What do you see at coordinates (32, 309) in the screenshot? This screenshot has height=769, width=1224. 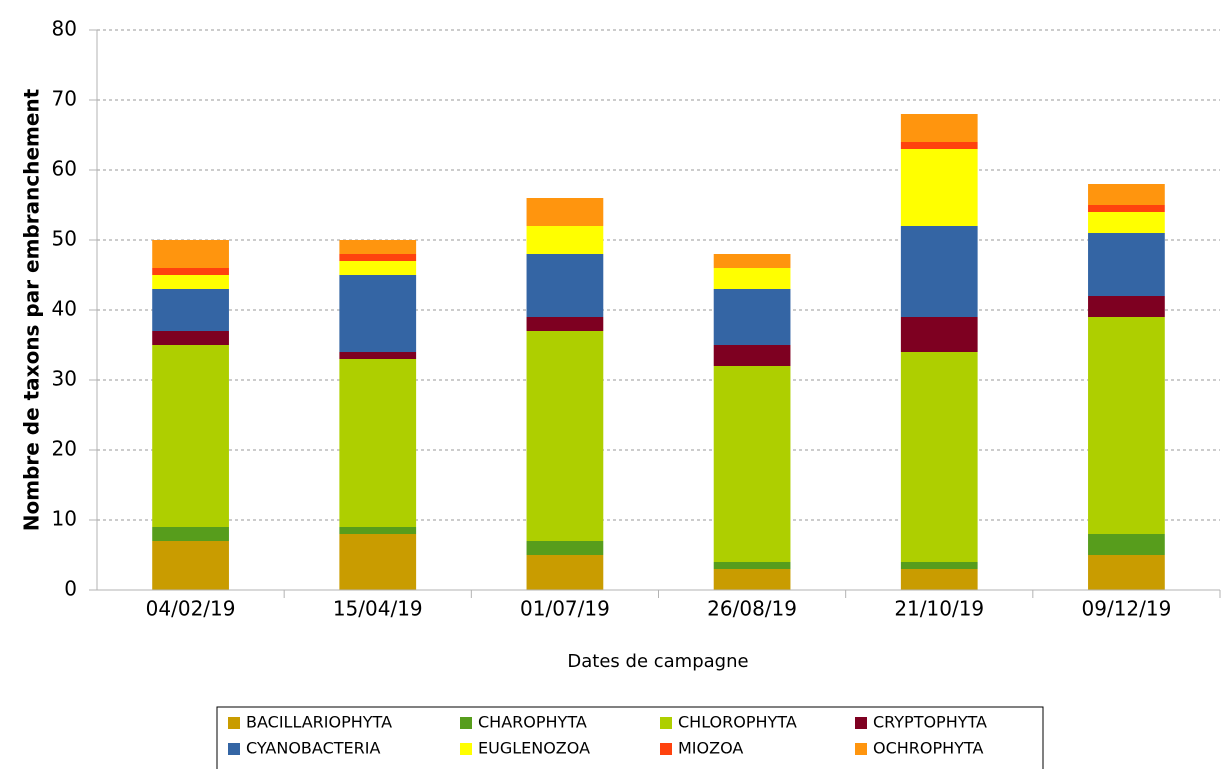 I see `y-axis-label: Nombre de taxons par embranchement` at bounding box center [32, 309].